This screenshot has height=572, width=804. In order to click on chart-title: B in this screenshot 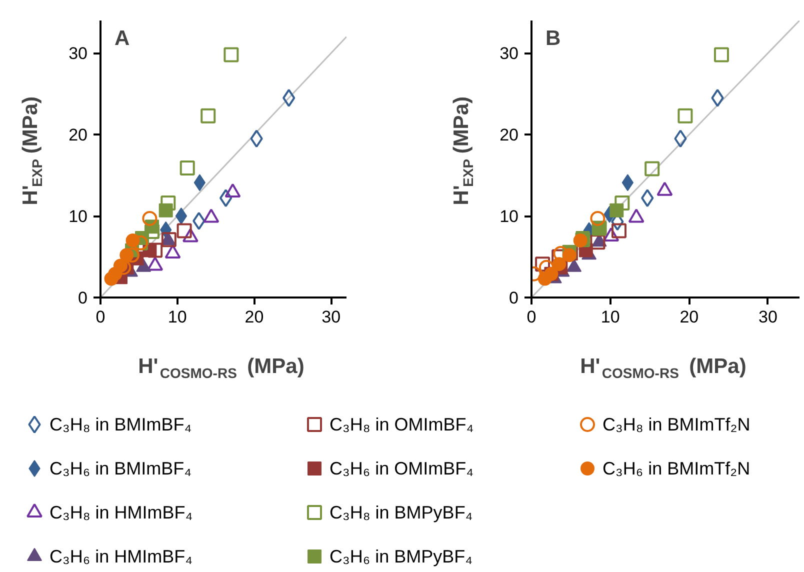, I will do `click(553, 38)`.